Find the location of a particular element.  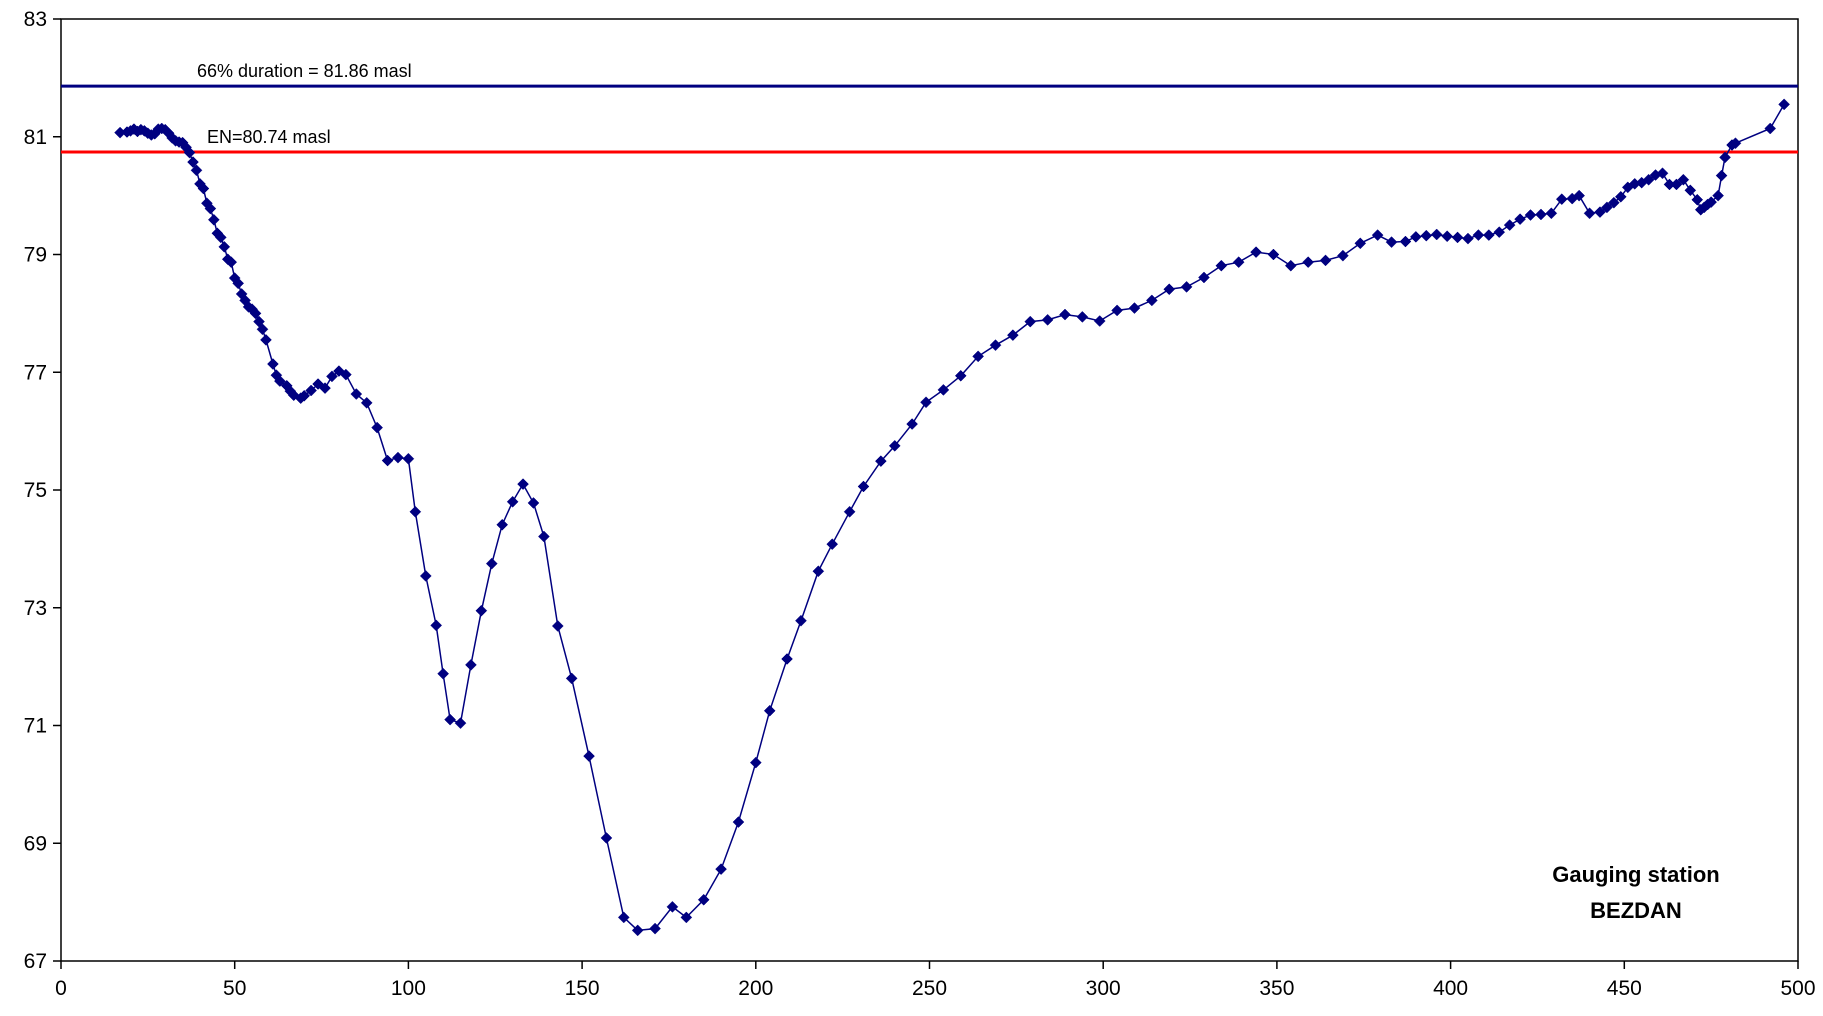

duration-66-label: 66% duration = 81.86 masl is located at coordinates (304, 71).